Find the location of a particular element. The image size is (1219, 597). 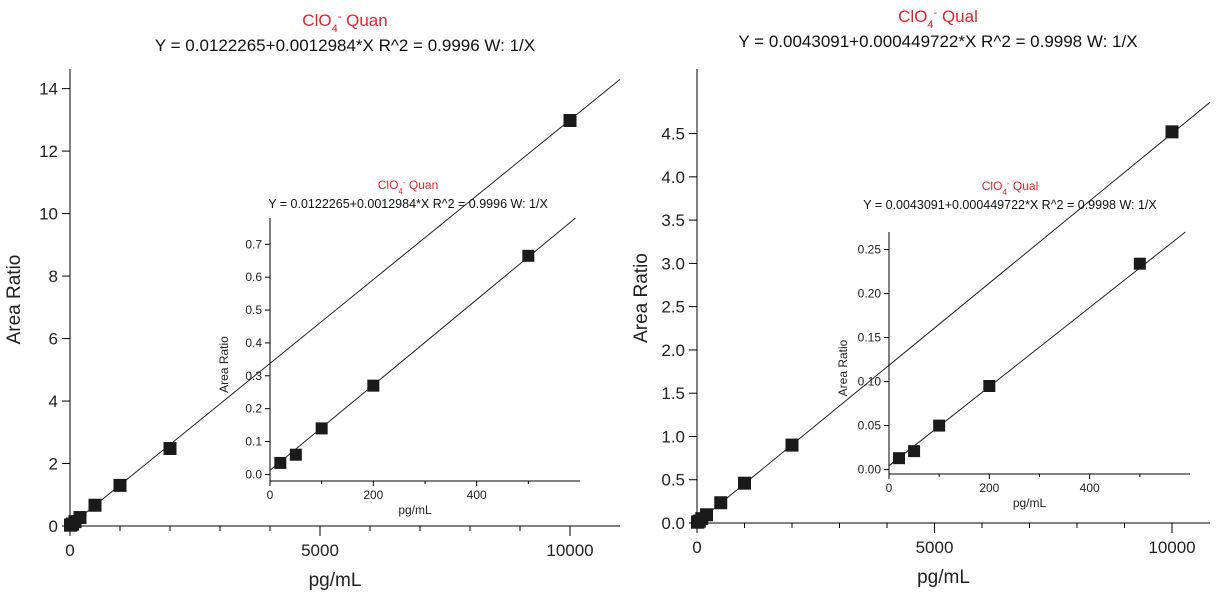

inset-y-tick-label: 0.10 is located at coordinates (870, 382).